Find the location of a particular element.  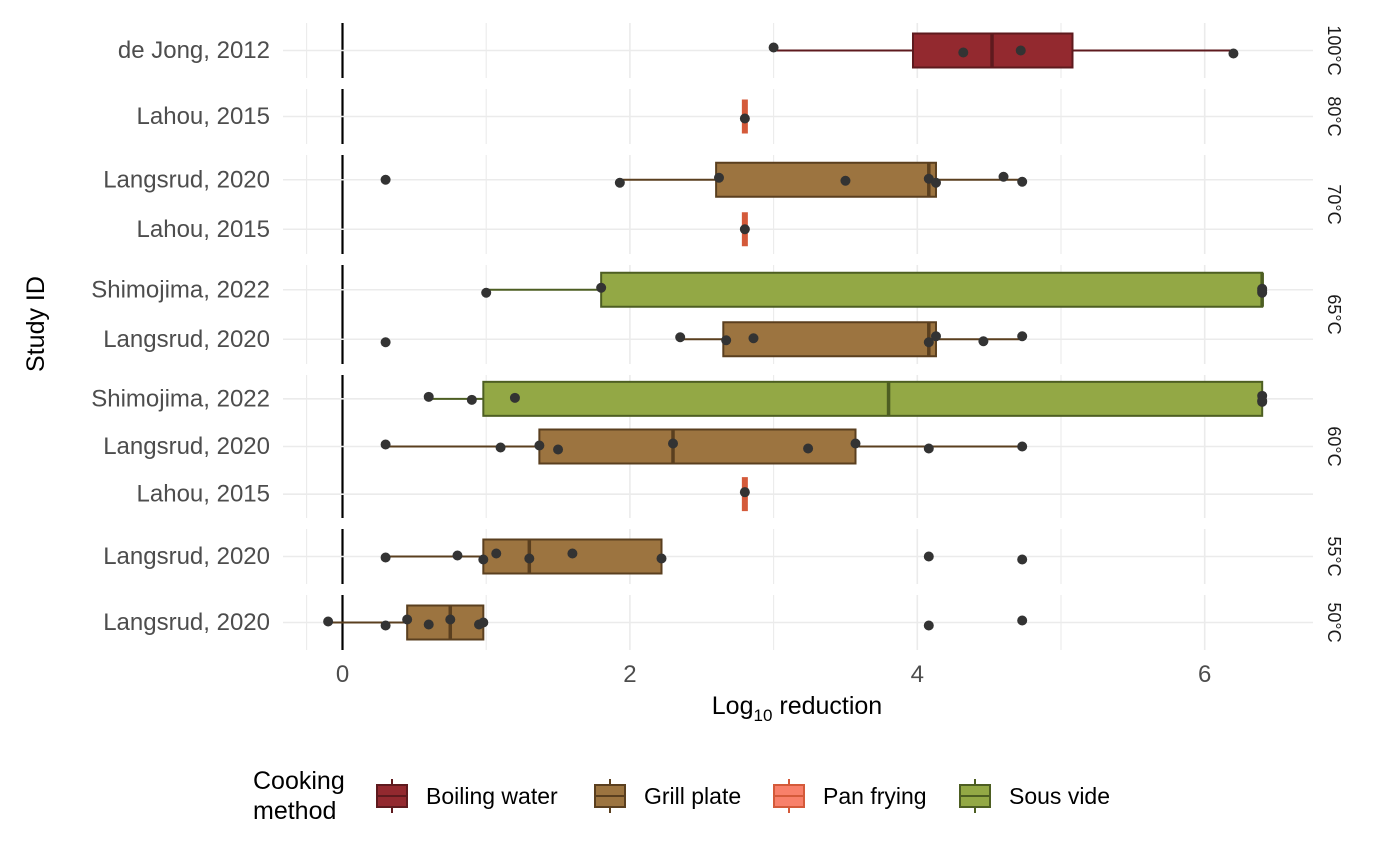

panel-strip-label: 70°C is located at coordinates (1334, 204).